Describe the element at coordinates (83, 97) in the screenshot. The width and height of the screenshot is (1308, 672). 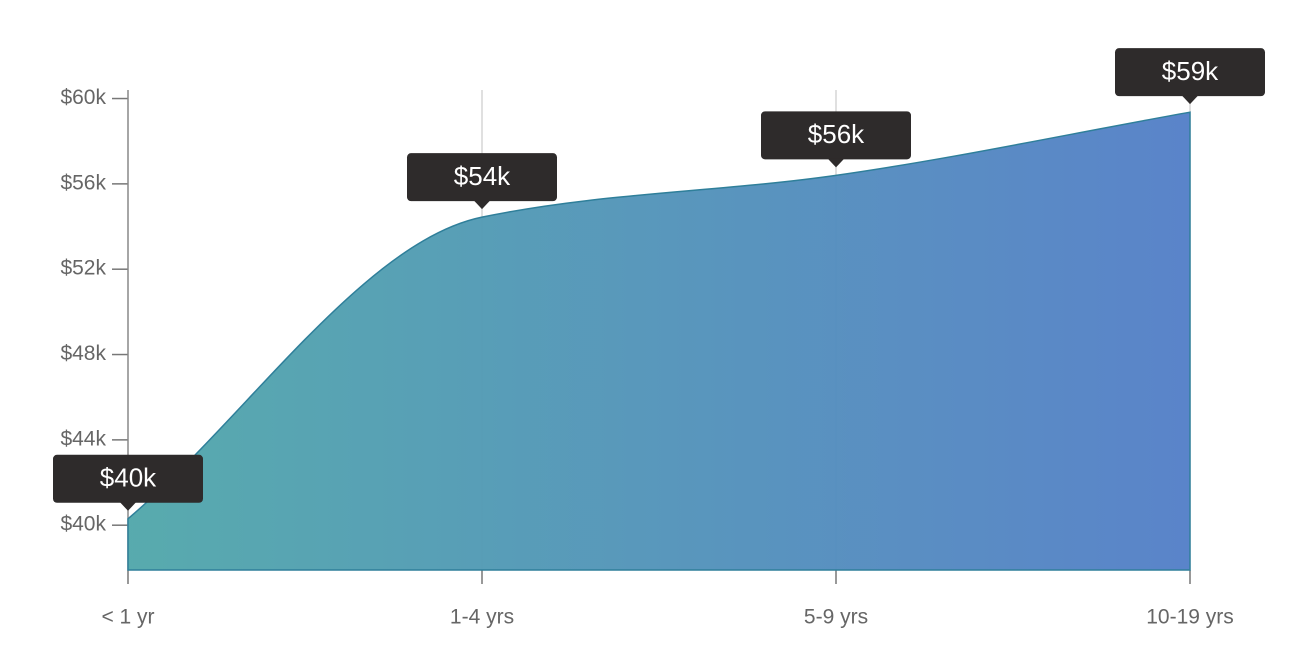
I see `y-tick-label: $60k` at that location.